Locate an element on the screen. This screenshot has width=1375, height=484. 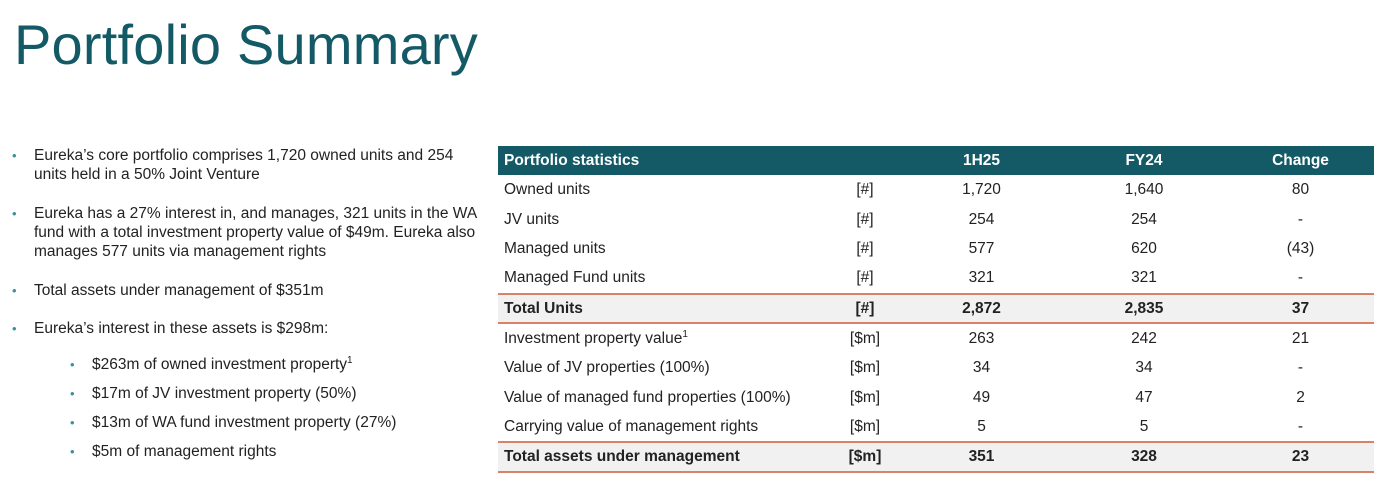
page-title: Portfolio Summary is located at coordinates (246, 44).